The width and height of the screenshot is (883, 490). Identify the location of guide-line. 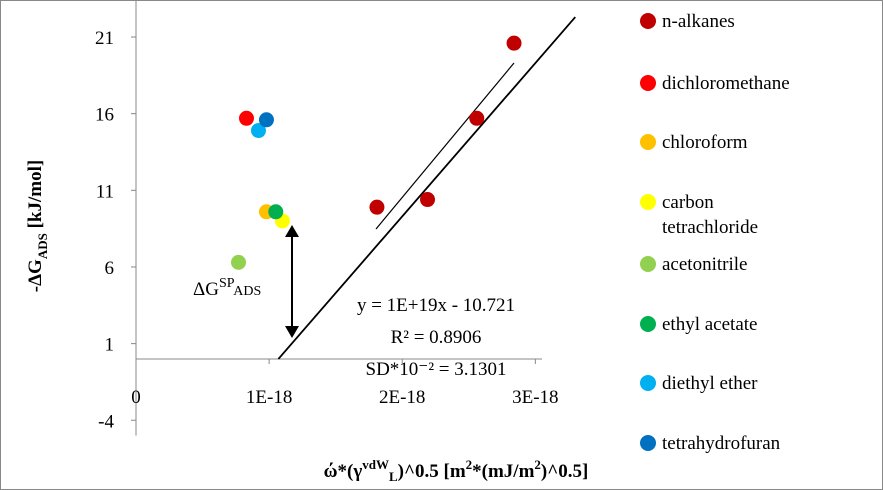
(445, 146).